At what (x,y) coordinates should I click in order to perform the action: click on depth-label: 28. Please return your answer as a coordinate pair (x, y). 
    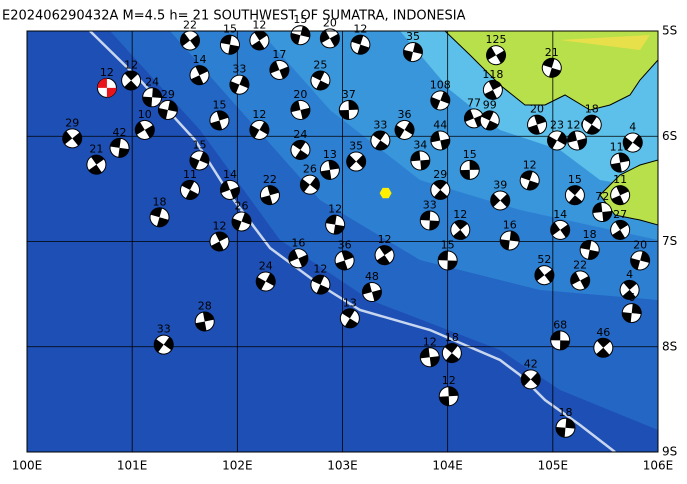
    Looking at the image, I should click on (205, 305).